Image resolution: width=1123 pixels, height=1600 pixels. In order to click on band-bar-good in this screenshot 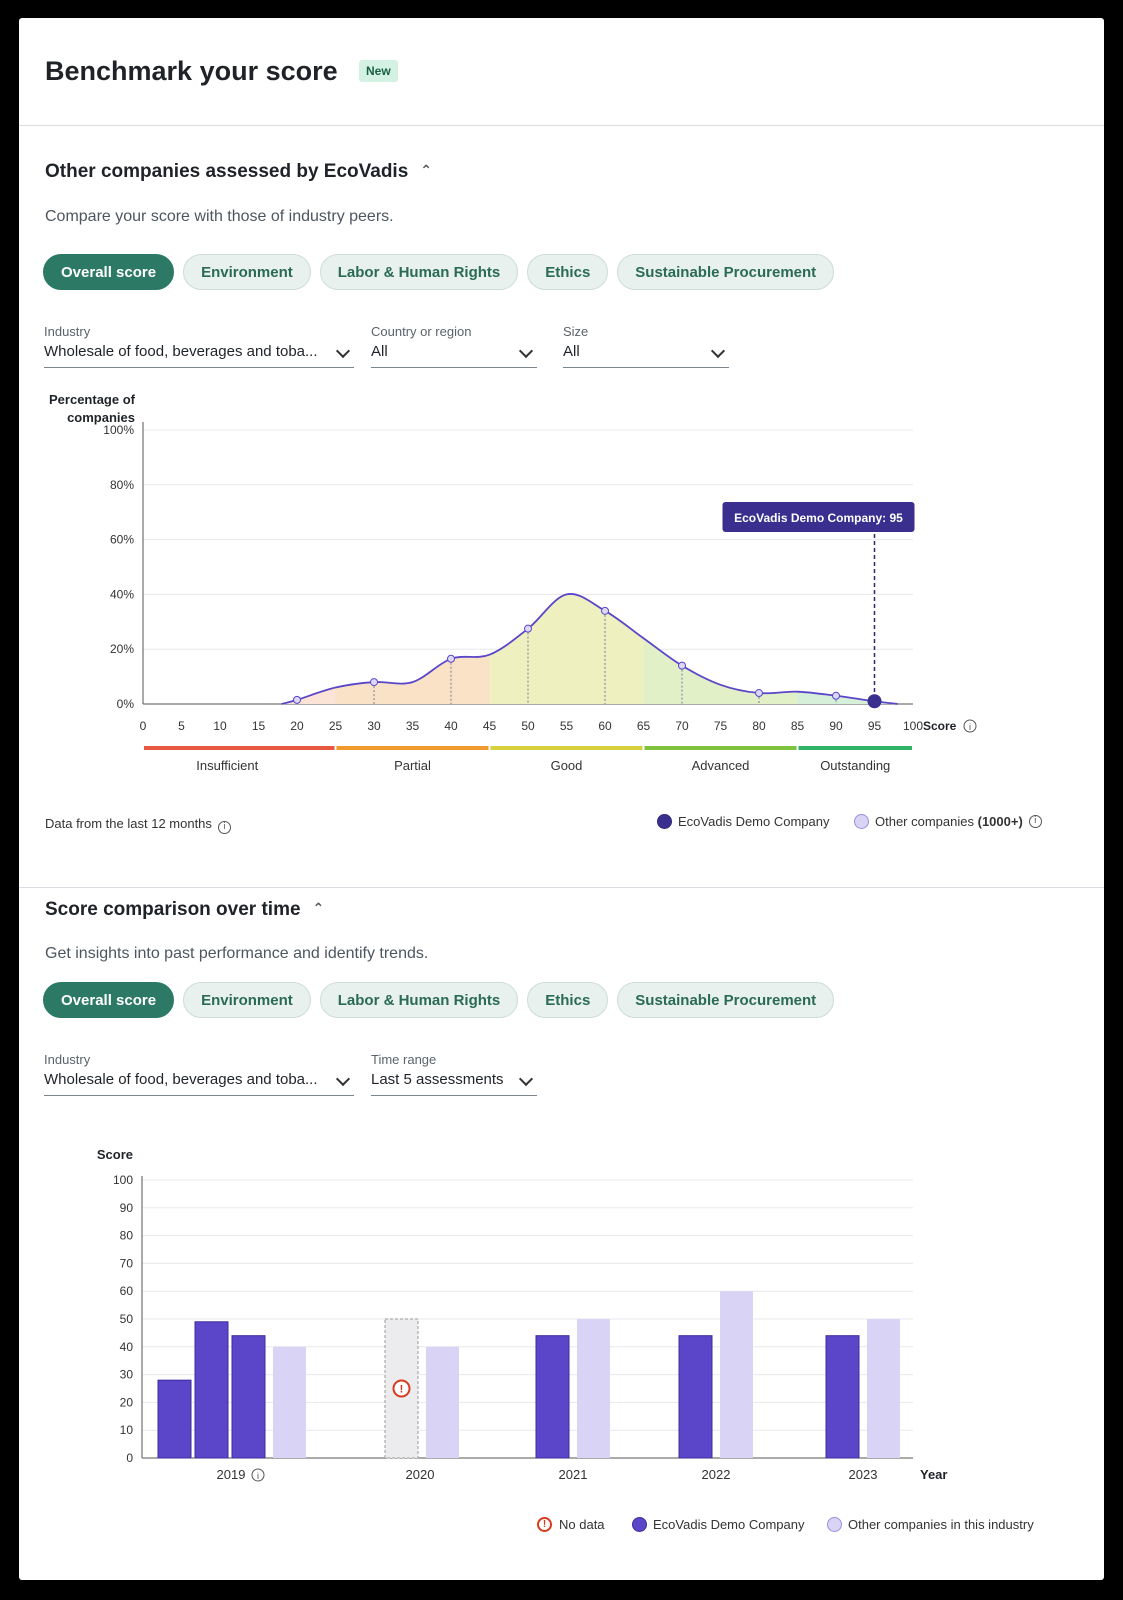, I will do `click(566, 748)`.